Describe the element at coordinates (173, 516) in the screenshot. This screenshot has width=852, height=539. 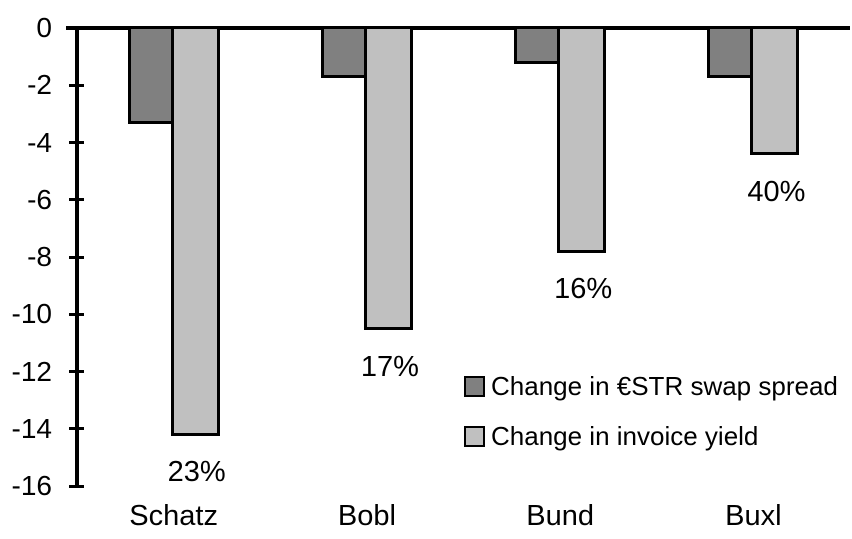
I see `x-category-label: Schatz` at that location.